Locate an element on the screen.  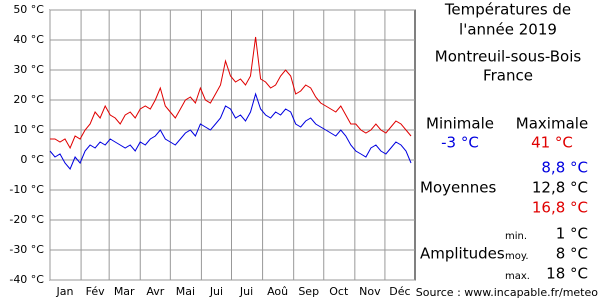
x-tick-label: Fév is located at coordinates (95, 291).